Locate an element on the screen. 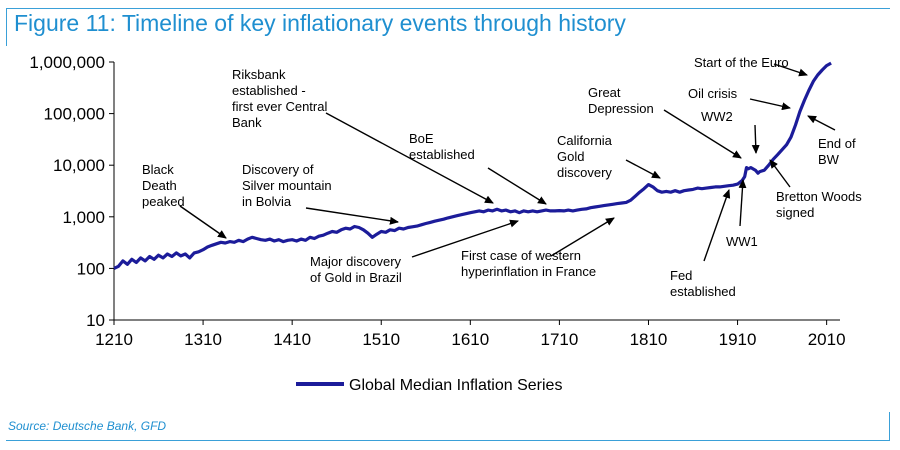 This screenshot has width=900, height=450. legend-label: Global Median Inflation Series is located at coordinates (455, 385).